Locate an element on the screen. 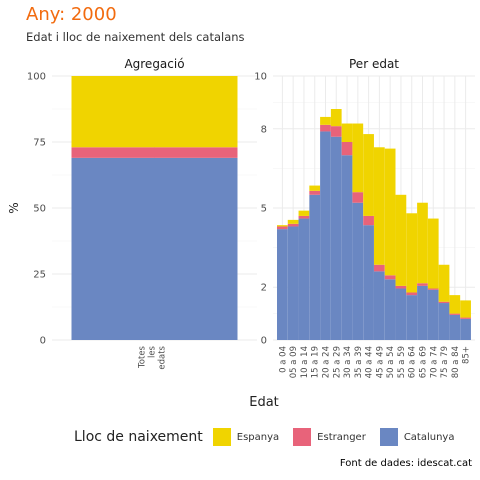 This screenshot has height=480, width=480. x-tick-label: 0 a 04 is located at coordinates (283, 359).